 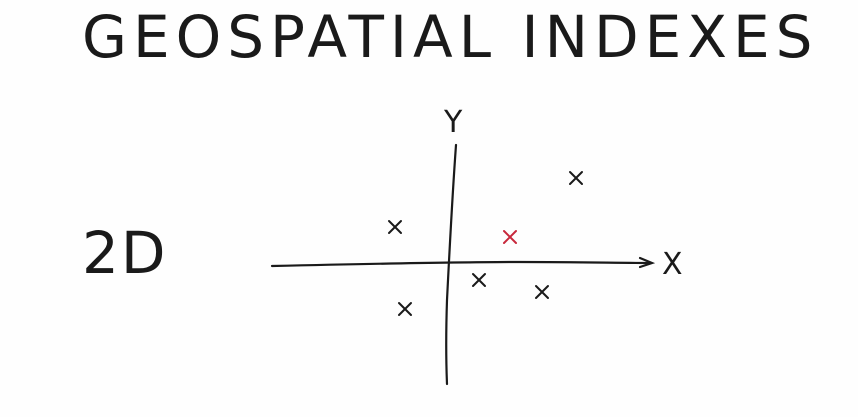 What do you see at coordinates (453, 122) in the screenshot?
I see `y-axis-label: Y` at bounding box center [453, 122].